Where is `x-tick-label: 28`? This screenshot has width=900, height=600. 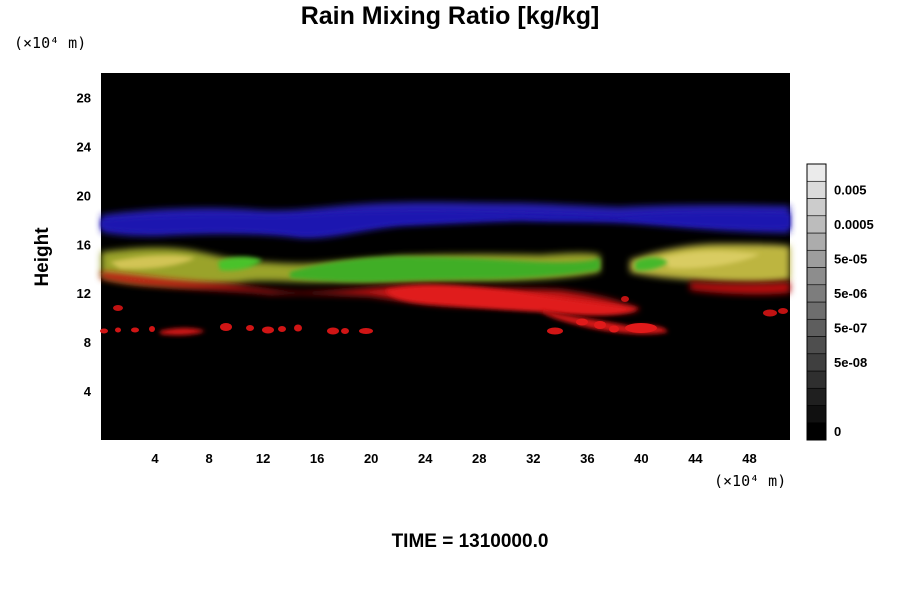 x-tick-label: 28 is located at coordinates (479, 458).